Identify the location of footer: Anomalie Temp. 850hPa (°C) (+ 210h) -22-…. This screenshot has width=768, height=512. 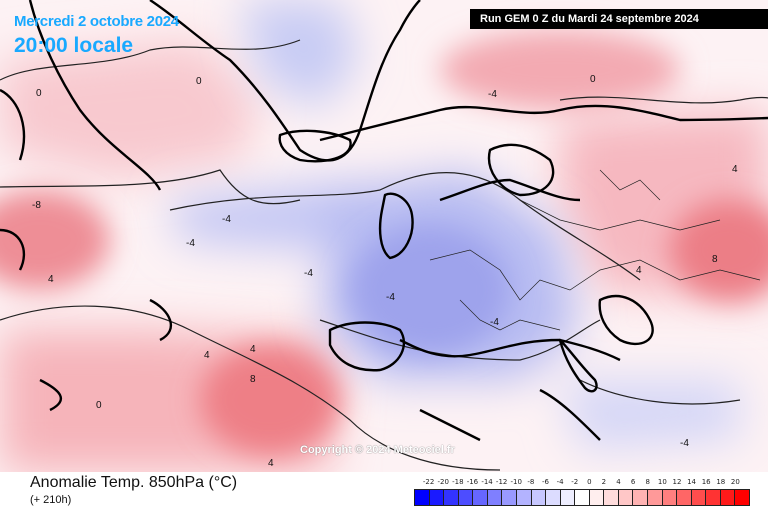
(384, 492).